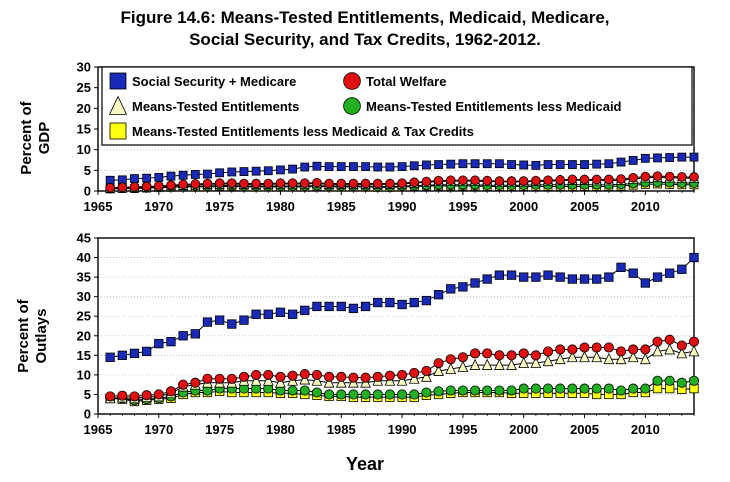  I want to click on legend-label-means_tested: Means-Tested Entitlements, so click(215, 106).